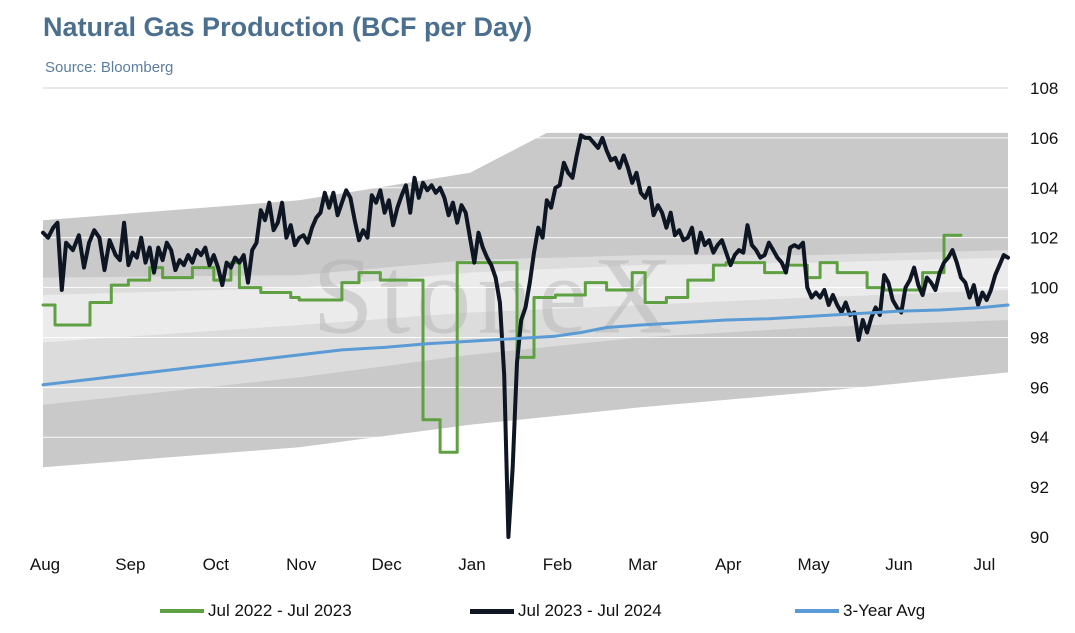 This screenshot has width=1075, height=633. Describe the element at coordinates (182, 611) in the screenshot. I see `legend-swatch-jul22` at that location.